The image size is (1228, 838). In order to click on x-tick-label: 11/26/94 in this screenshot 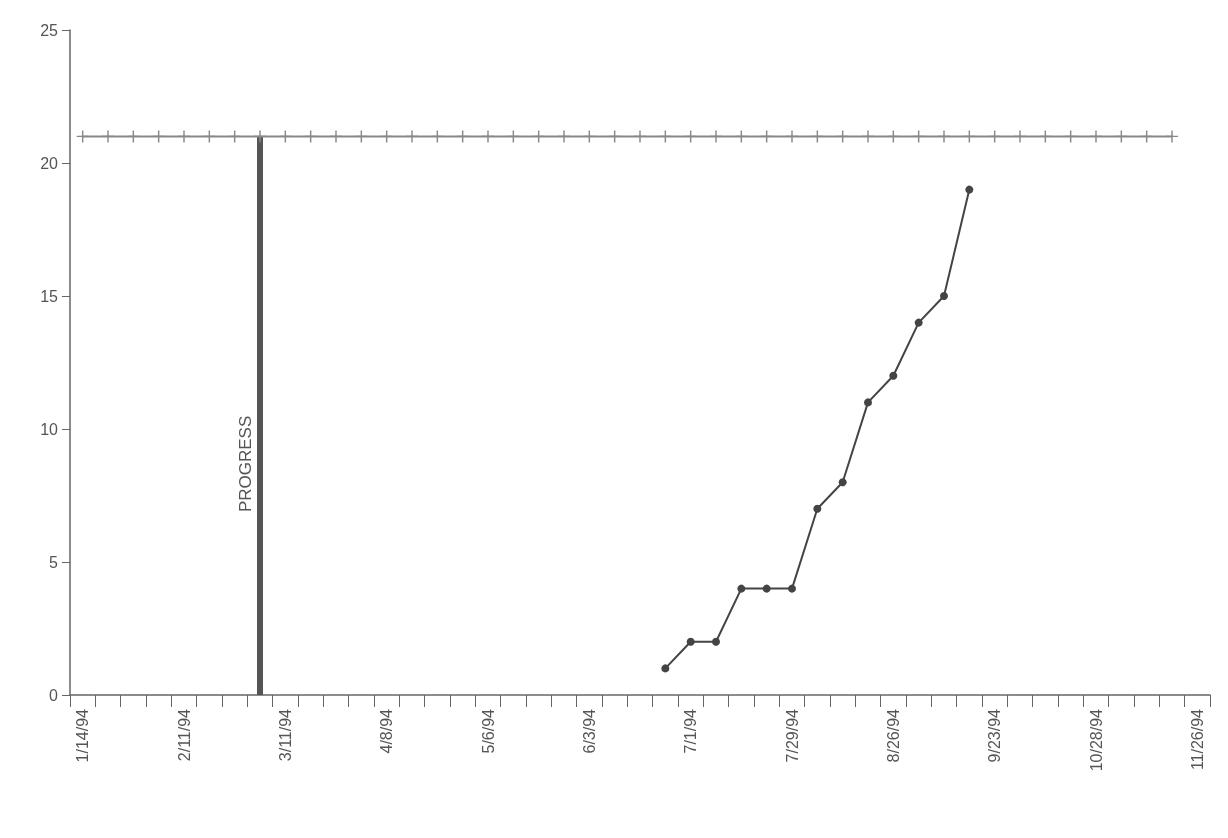, I will do `click(1197, 739)`.